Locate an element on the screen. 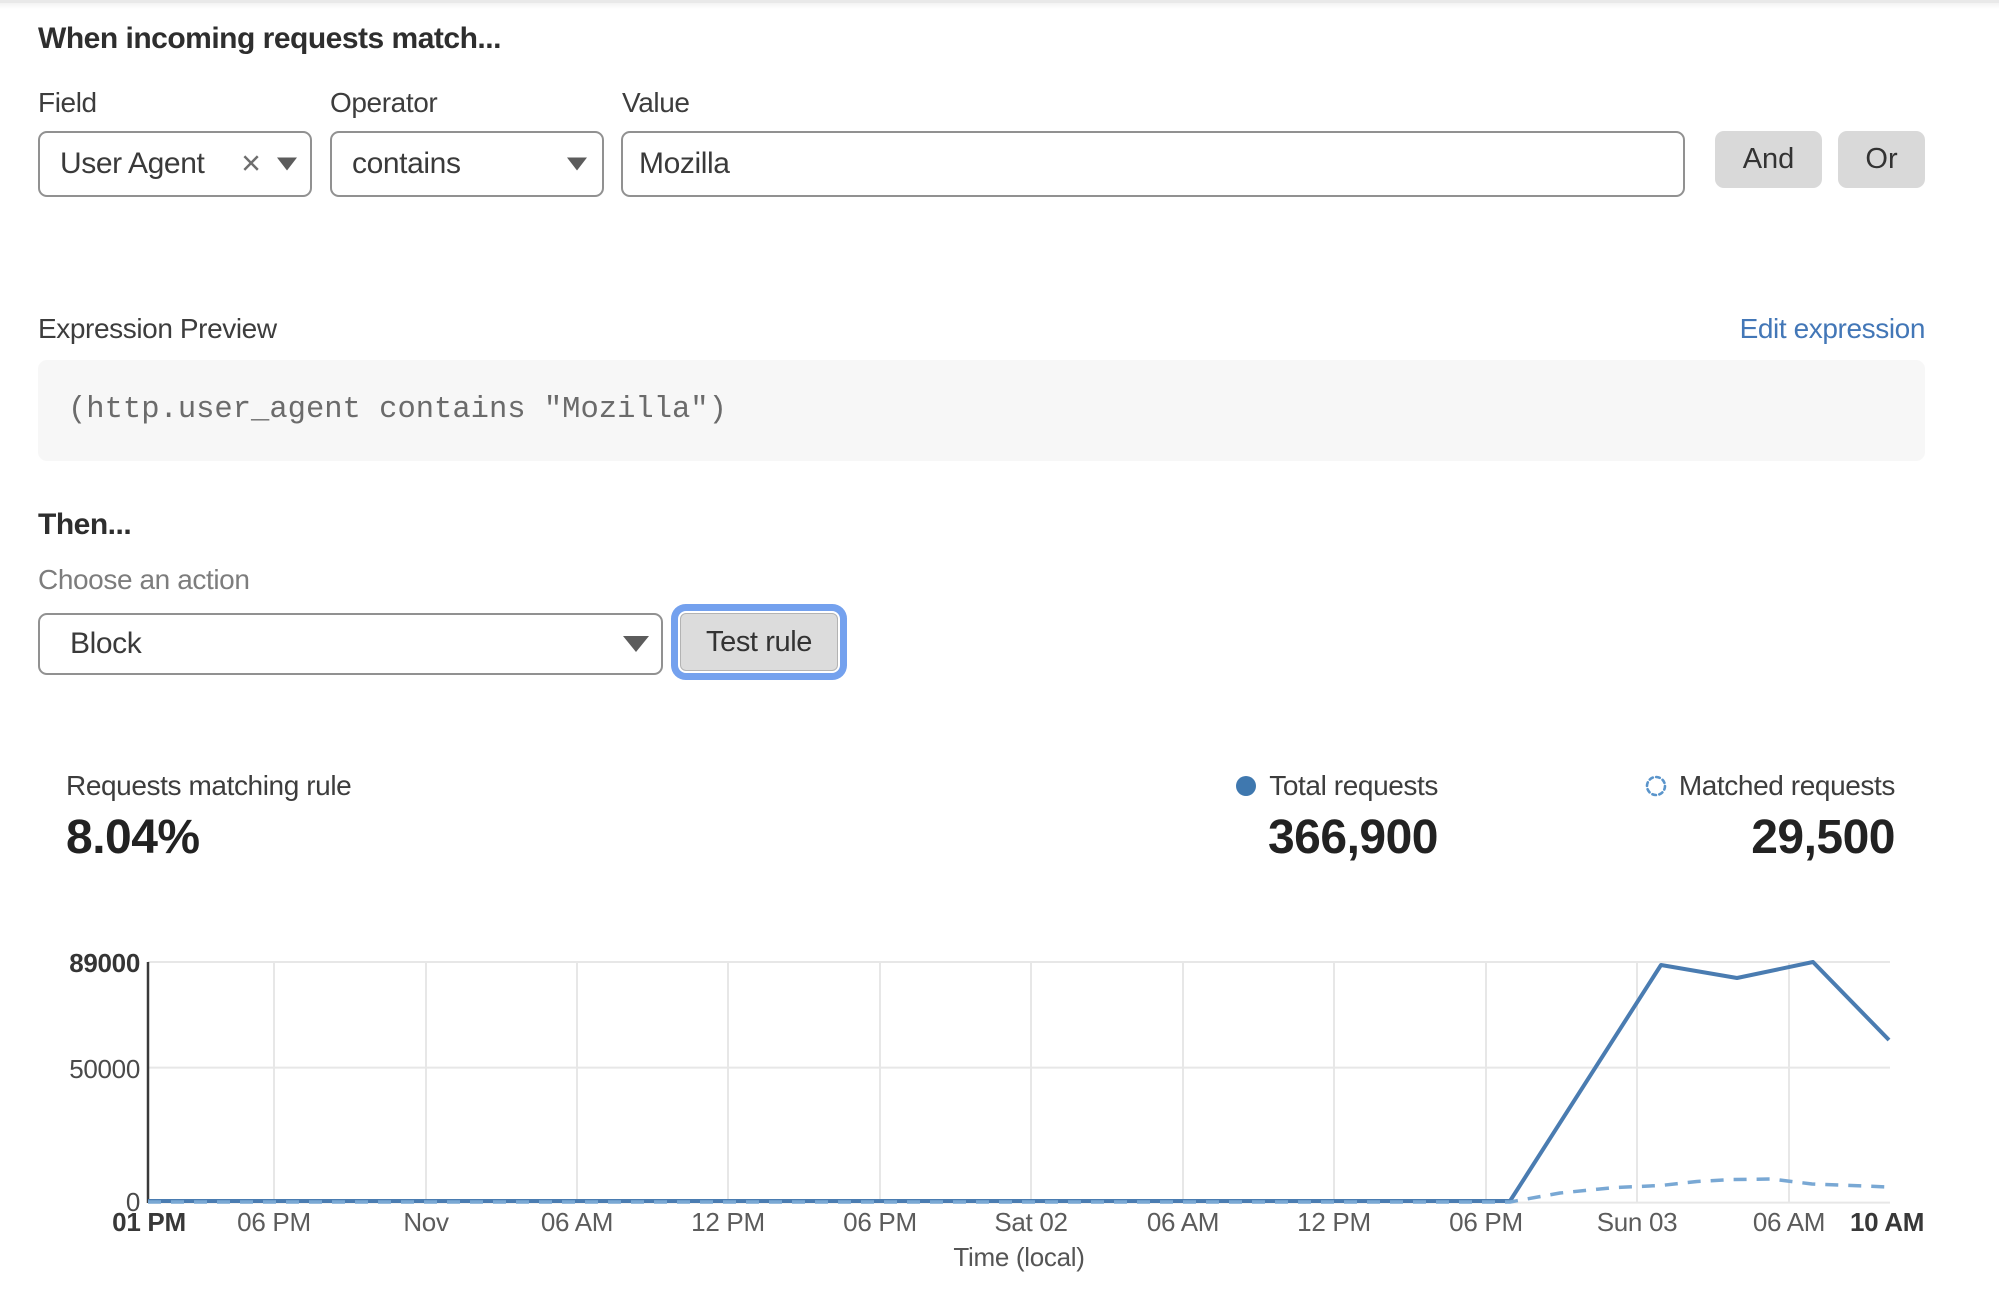  svg-text: 50000 is located at coordinates (104, 1069).